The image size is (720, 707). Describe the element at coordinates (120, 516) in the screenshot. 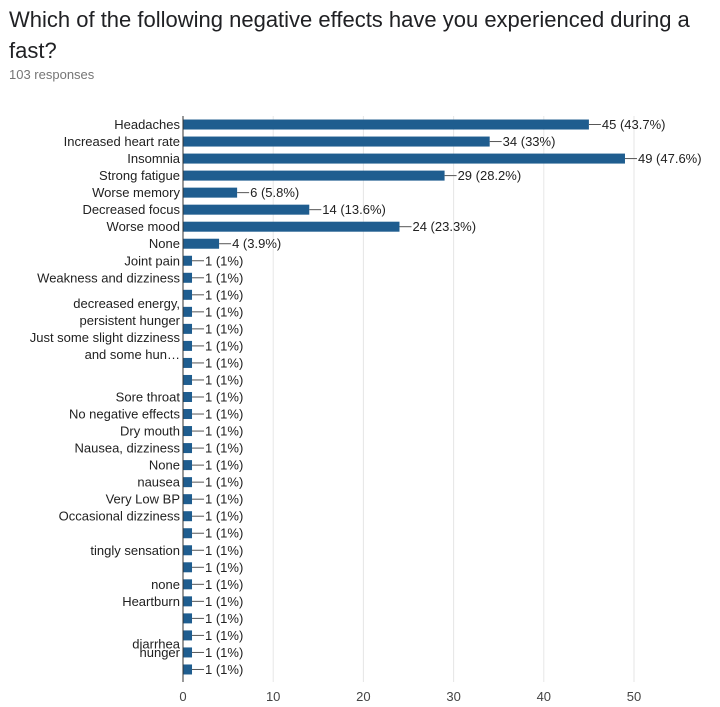

I see `category-label: Occasional dizziness` at that location.